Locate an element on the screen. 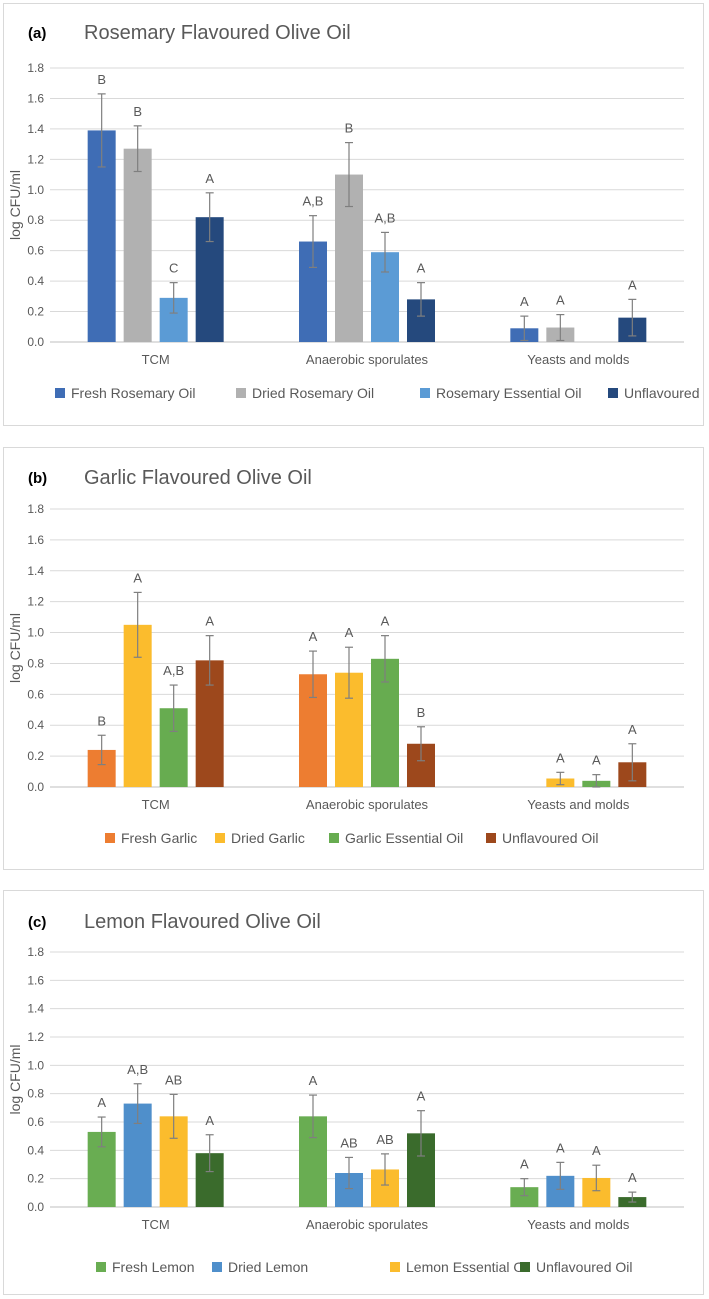 This screenshot has height=1299, width=709. legend-label: Lemon Essential Oil is located at coordinates (468, 1267).